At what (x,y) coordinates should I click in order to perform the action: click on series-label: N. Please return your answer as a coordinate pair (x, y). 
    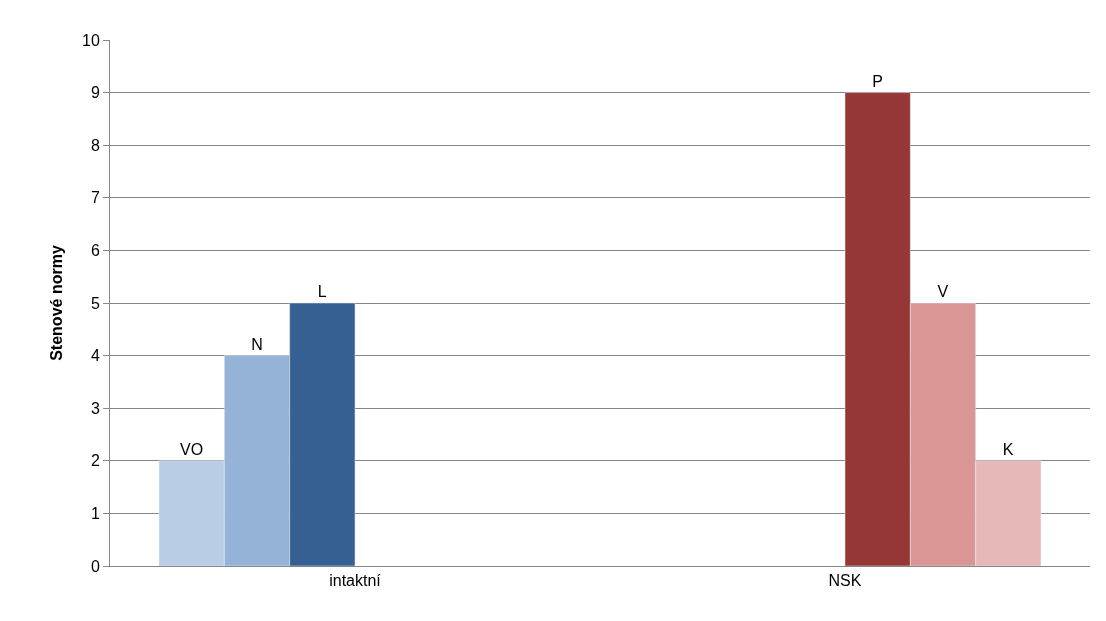
    Looking at the image, I should click on (257, 344).